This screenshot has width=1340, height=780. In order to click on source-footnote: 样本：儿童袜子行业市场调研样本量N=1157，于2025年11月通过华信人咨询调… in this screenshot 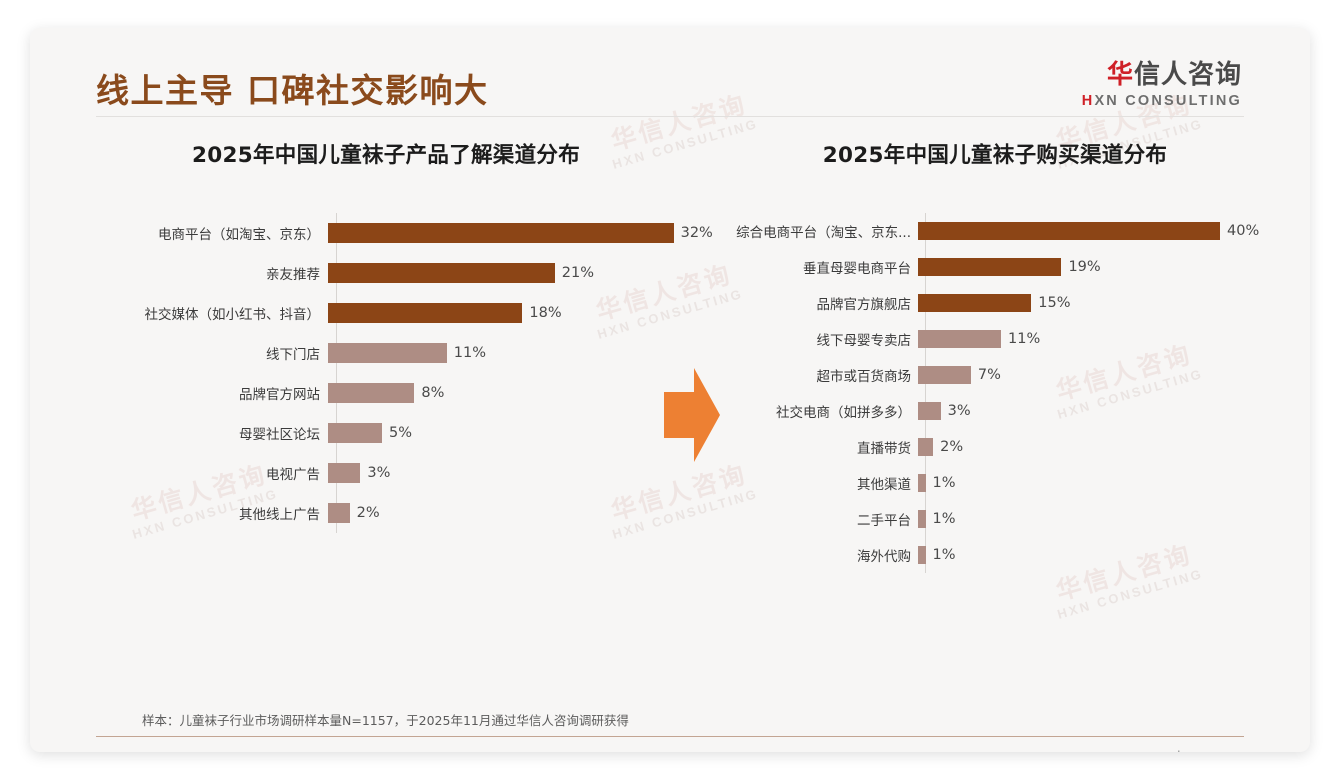, I will do `click(385, 720)`.